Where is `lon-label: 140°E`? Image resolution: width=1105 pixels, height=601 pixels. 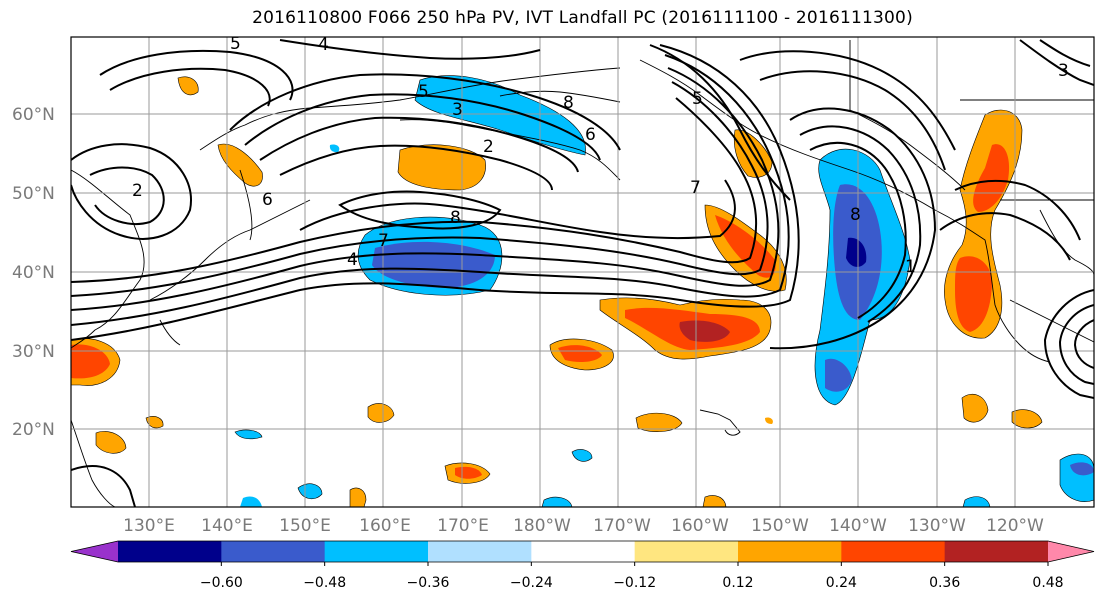 lon-label: 140°E is located at coordinates (227, 526).